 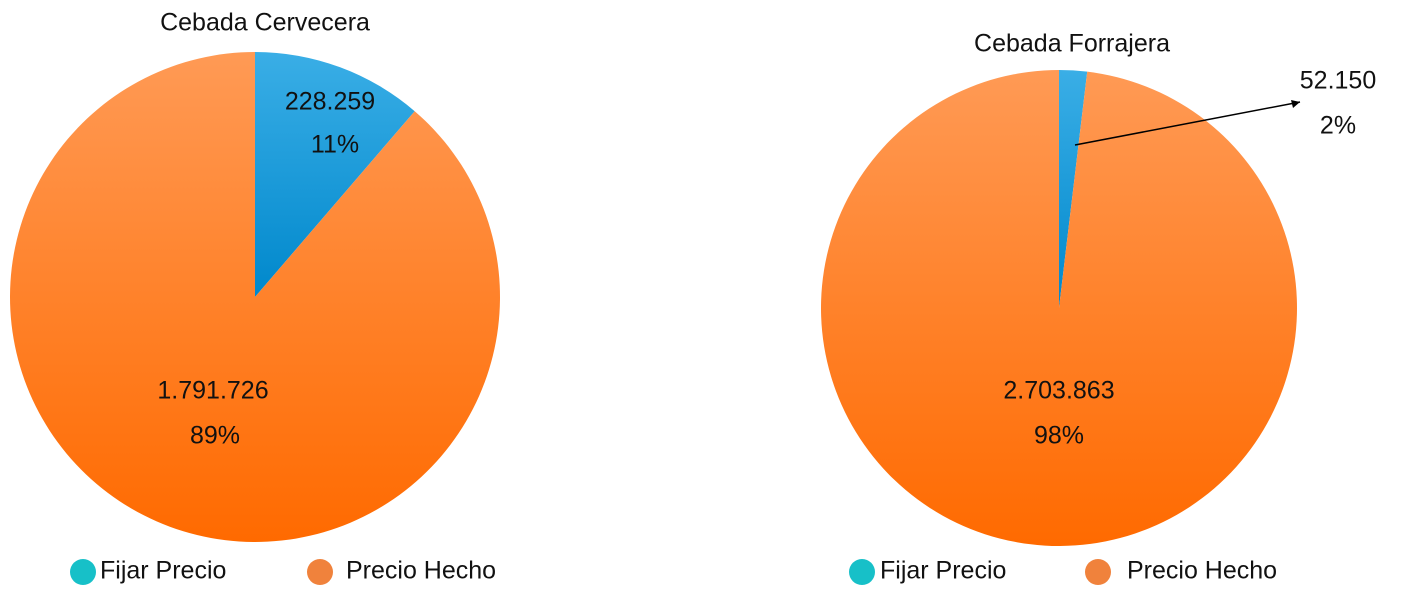 I want to click on chart-title: Cebada Cervecera, so click(x=265, y=23).